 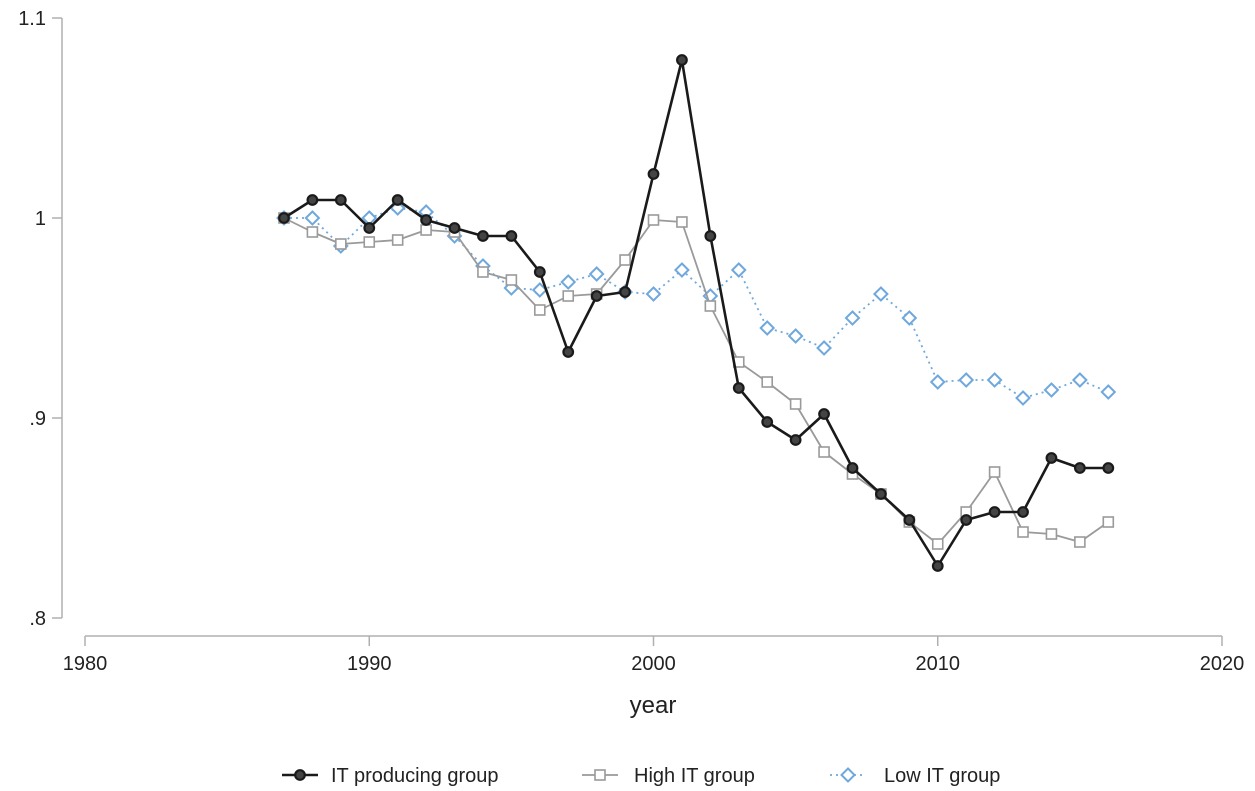 I want to click on y-axis-ticks: .8 .9 1 1.1, so click(x=40, y=319).